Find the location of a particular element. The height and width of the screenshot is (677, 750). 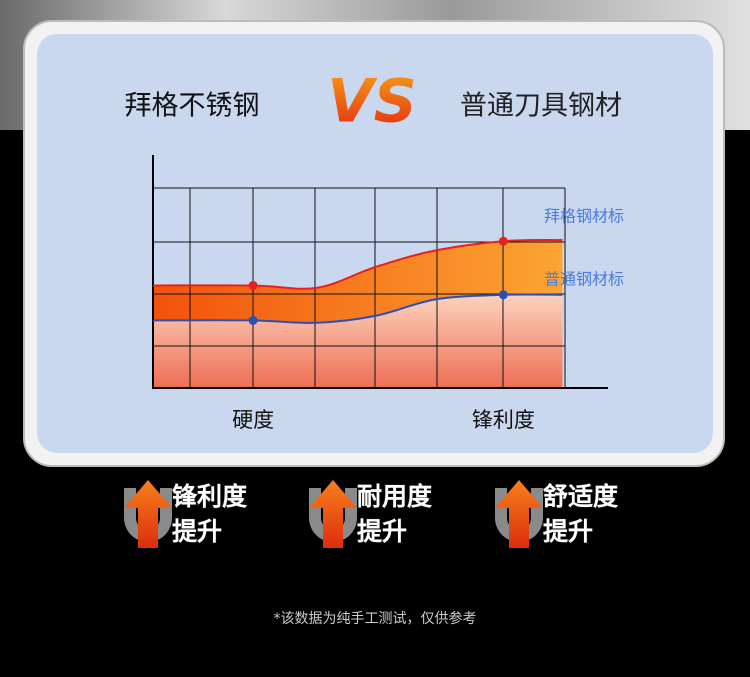

x-tick-label: 硬度 is located at coordinates (253, 420).